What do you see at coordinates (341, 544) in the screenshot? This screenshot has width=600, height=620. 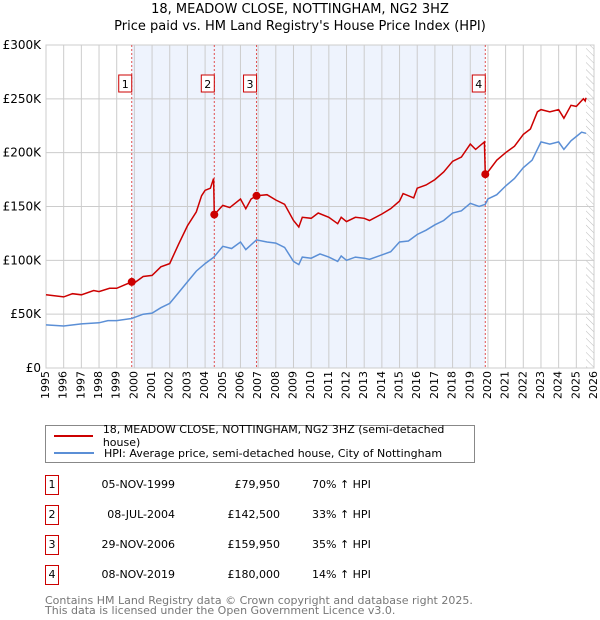 I see `hpi-diff: 35% ↑ HPI` at bounding box center [341, 544].